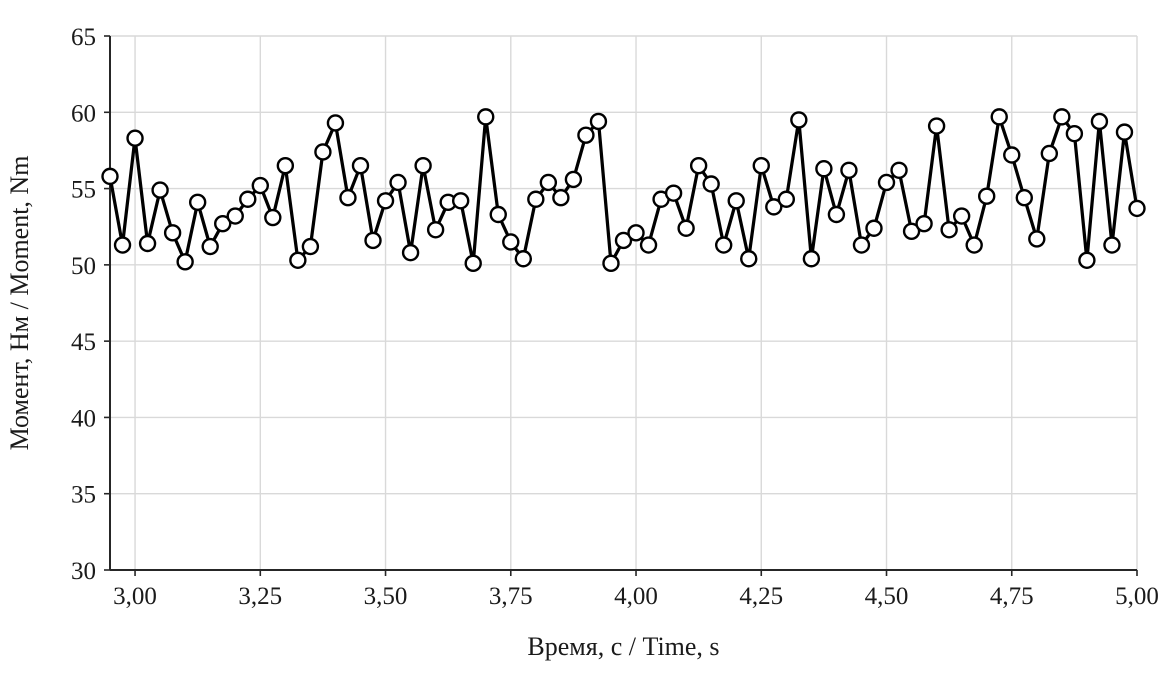 The height and width of the screenshot is (696, 1170). Describe the element at coordinates (511, 596) in the screenshot. I see `x-tick-label: 3,75` at that location.